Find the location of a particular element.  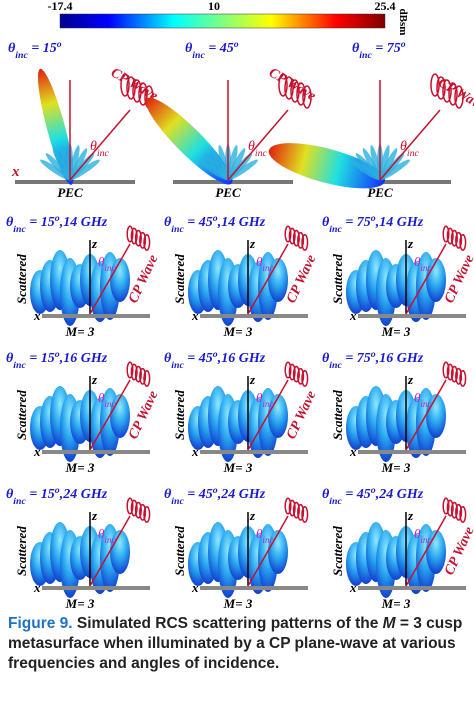

incidence-label: θinc = 75o is located at coordinates (379, 50).